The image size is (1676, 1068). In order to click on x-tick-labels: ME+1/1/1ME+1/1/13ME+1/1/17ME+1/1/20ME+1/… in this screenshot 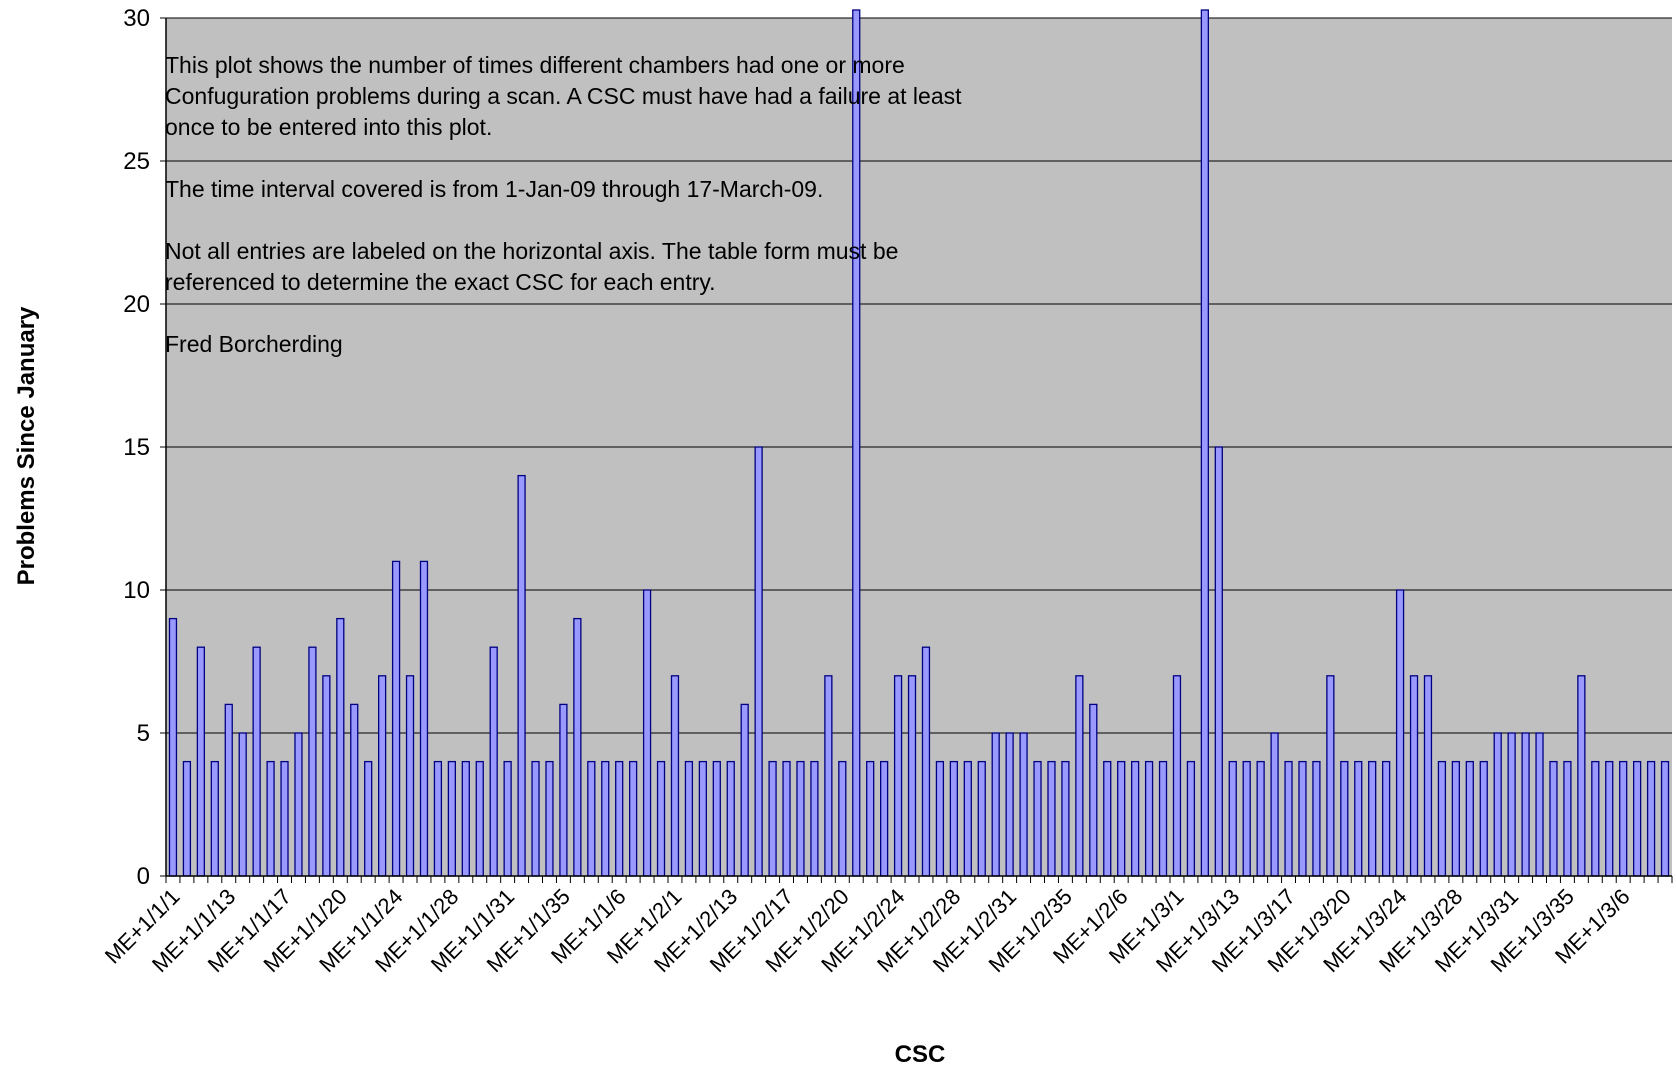, I will do `click(867, 930)`.